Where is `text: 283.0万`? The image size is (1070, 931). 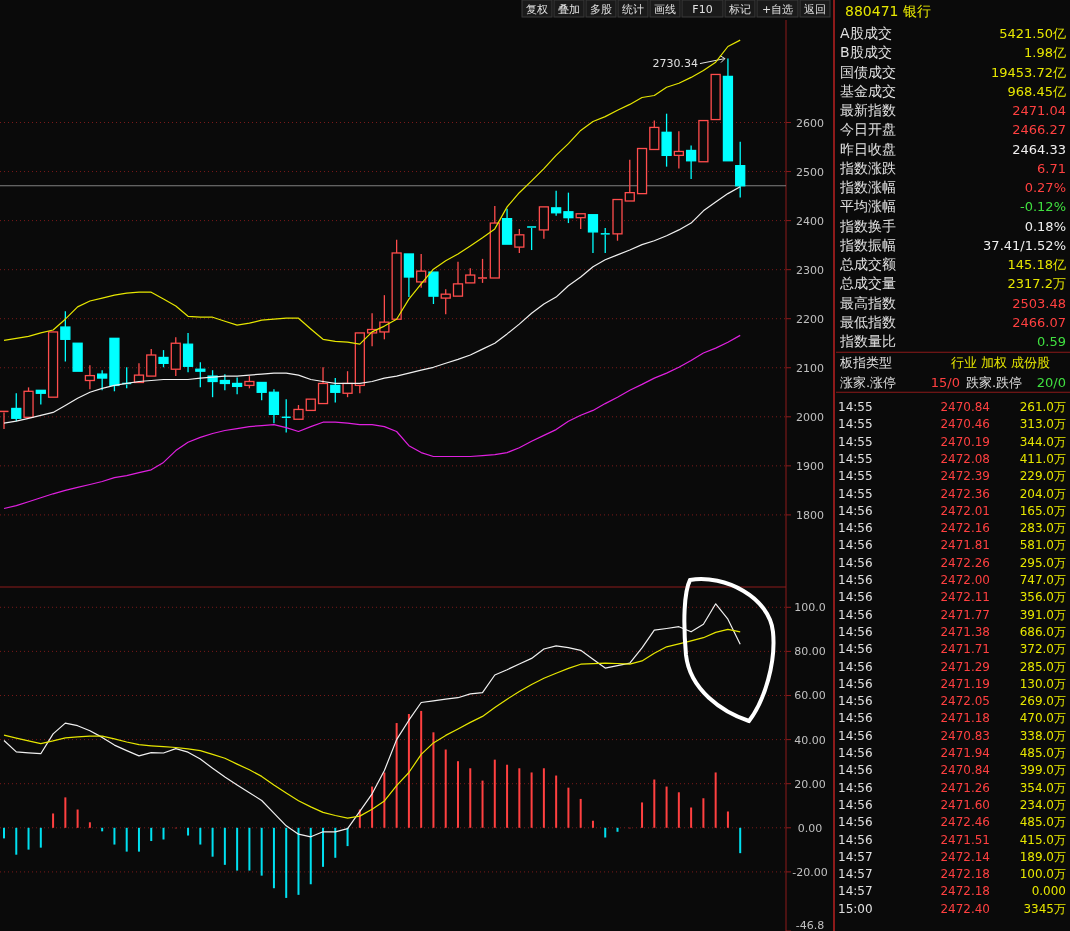
text: 283.0万 is located at coordinates (1042, 528).